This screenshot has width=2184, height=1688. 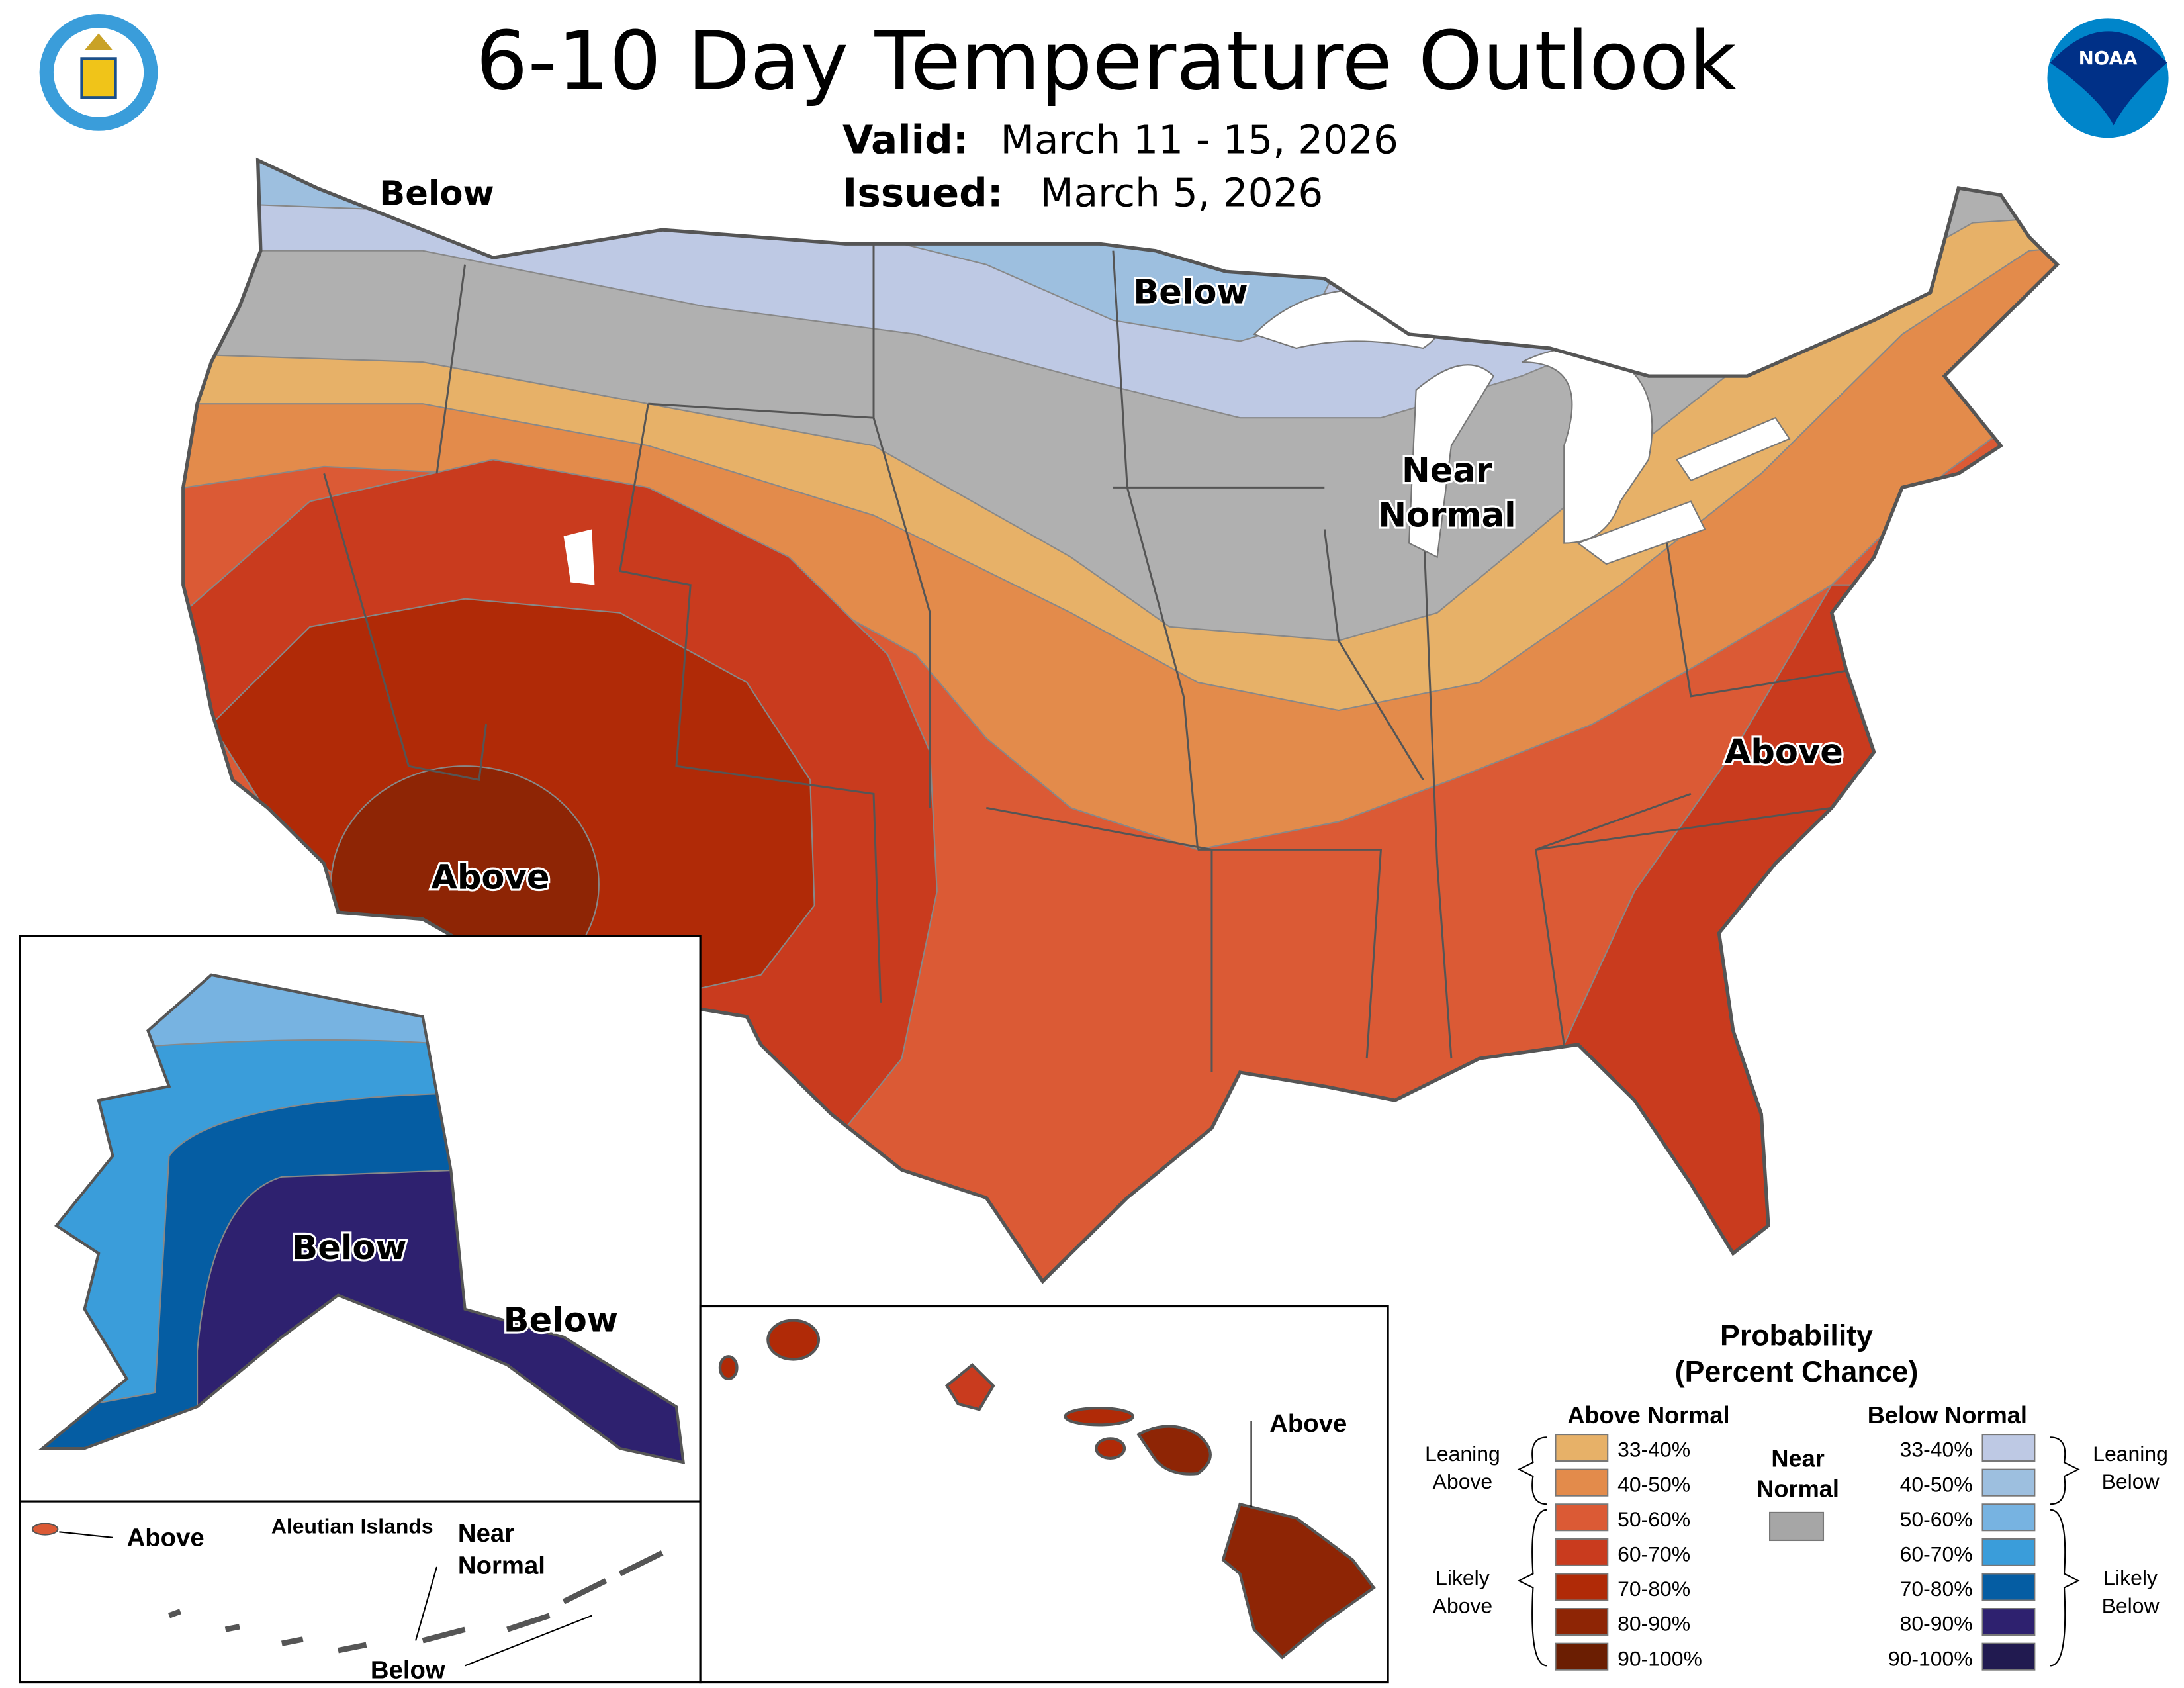 I want to click on label-alaska-below: Below, so click(x=349, y=1247).